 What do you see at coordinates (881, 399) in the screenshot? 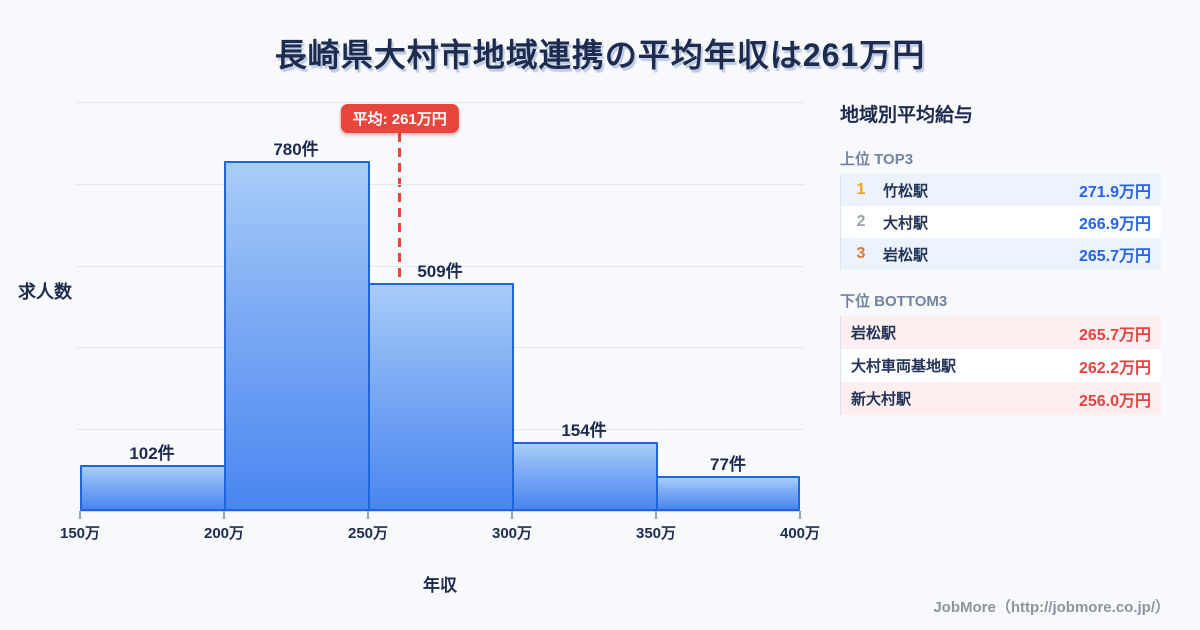
I see `station-name: 新大村駅` at bounding box center [881, 399].